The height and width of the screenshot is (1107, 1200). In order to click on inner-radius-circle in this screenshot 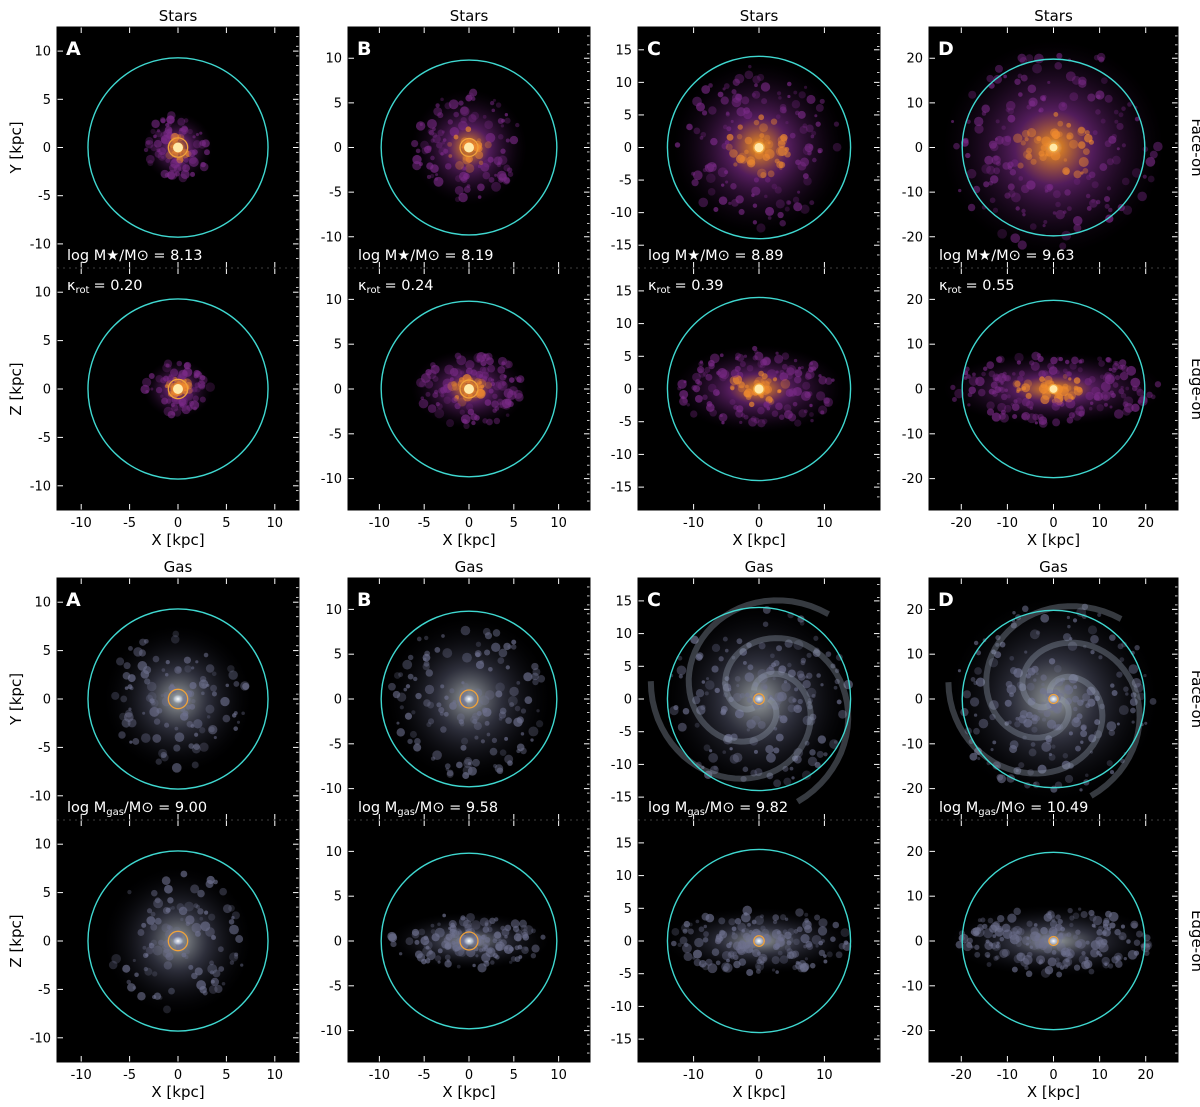, I will do `click(759, 941)`.